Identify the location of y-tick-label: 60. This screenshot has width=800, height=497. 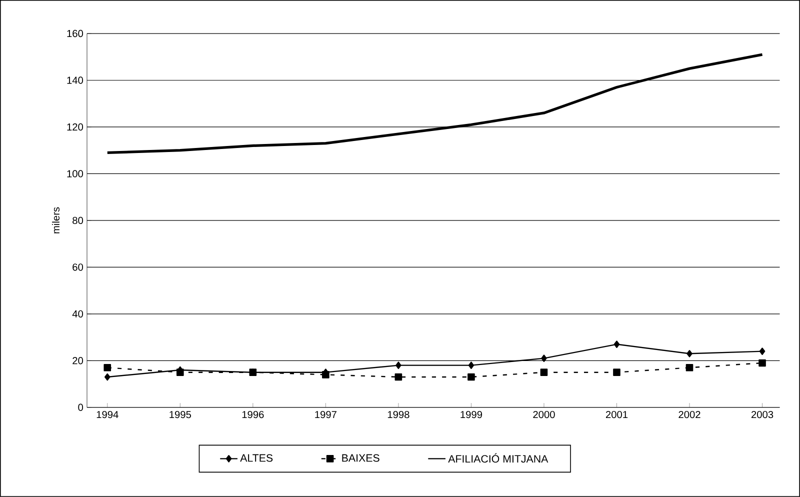
(78, 267).